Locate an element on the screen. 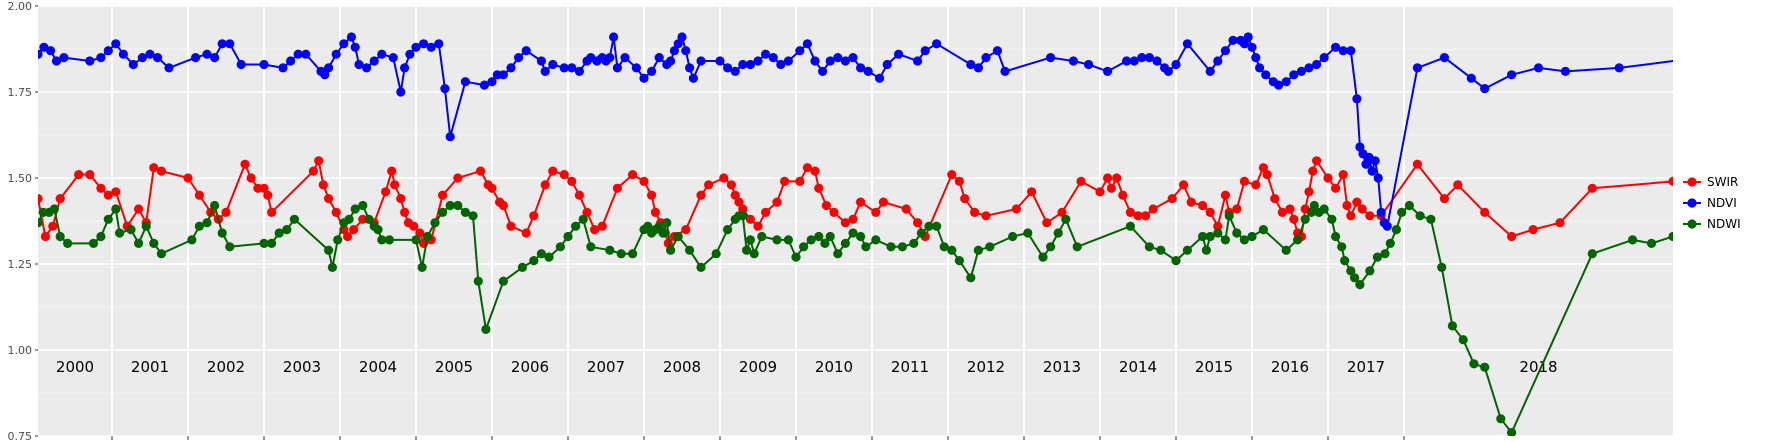 The height and width of the screenshot is (442, 1773). legend-label-ndwi: NDWI is located at coordinates (1724, 224).